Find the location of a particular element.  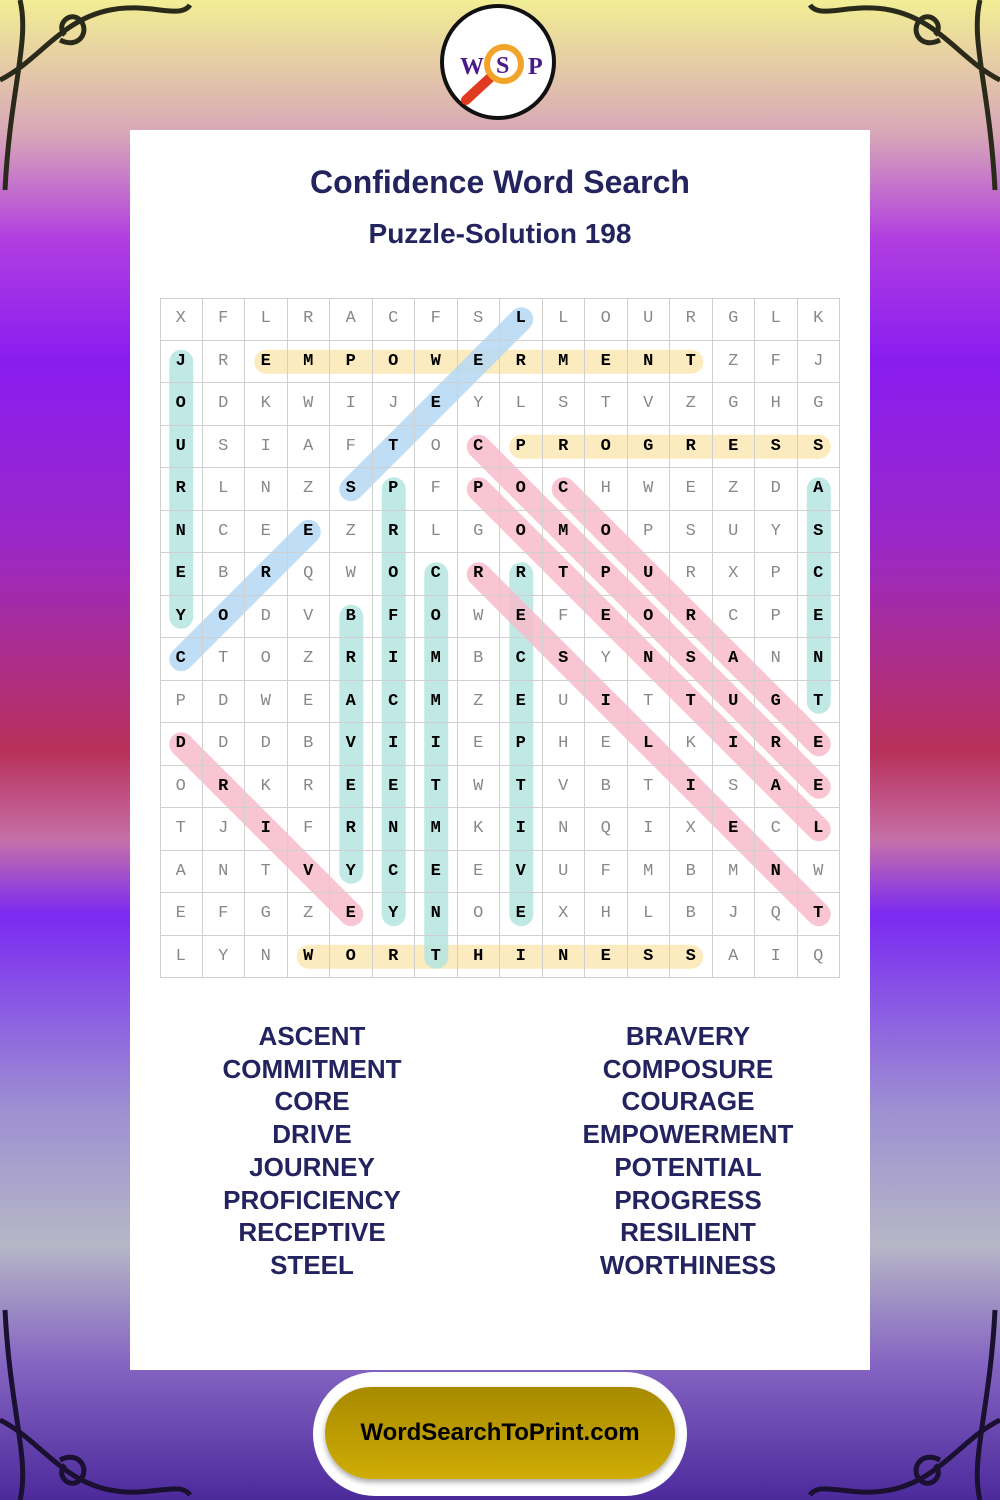

word-list-item: ASCENT is located at coordinates (312, 1036).